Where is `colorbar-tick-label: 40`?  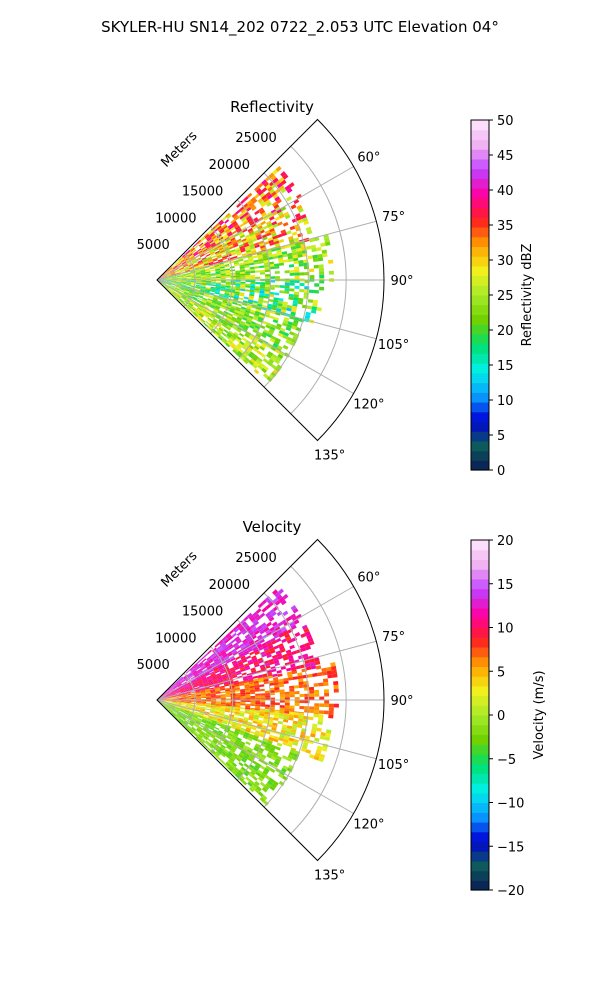 colorbar-tick-label: 40 is located at coordinates (505, 191).